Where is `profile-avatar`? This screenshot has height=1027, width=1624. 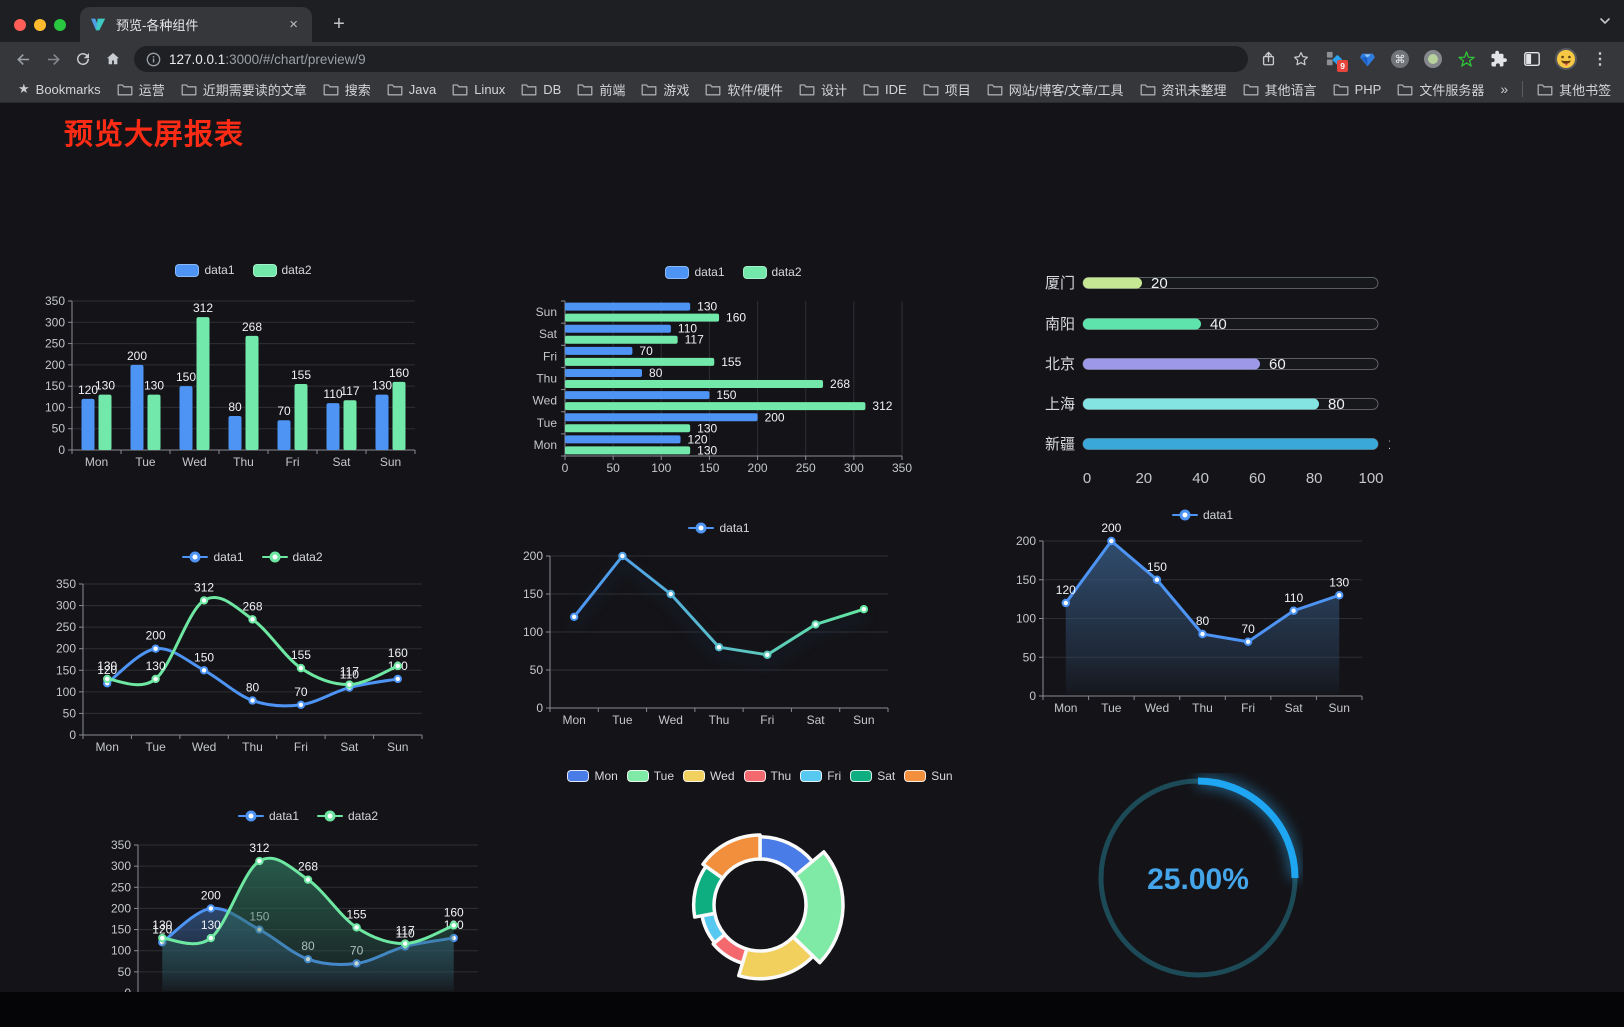
profile-avatar is located at coordinates (1566, 59).